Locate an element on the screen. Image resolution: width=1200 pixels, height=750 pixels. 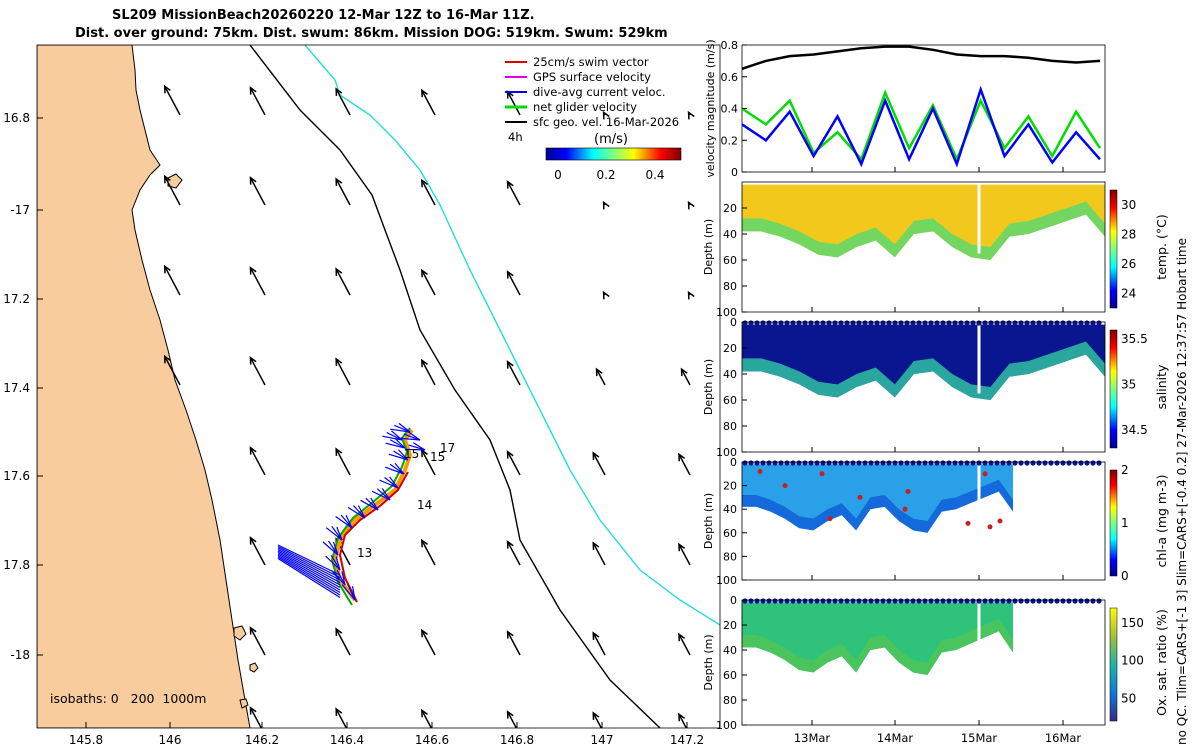
day-label-15b: 15 is located at coordinates (411, 454).